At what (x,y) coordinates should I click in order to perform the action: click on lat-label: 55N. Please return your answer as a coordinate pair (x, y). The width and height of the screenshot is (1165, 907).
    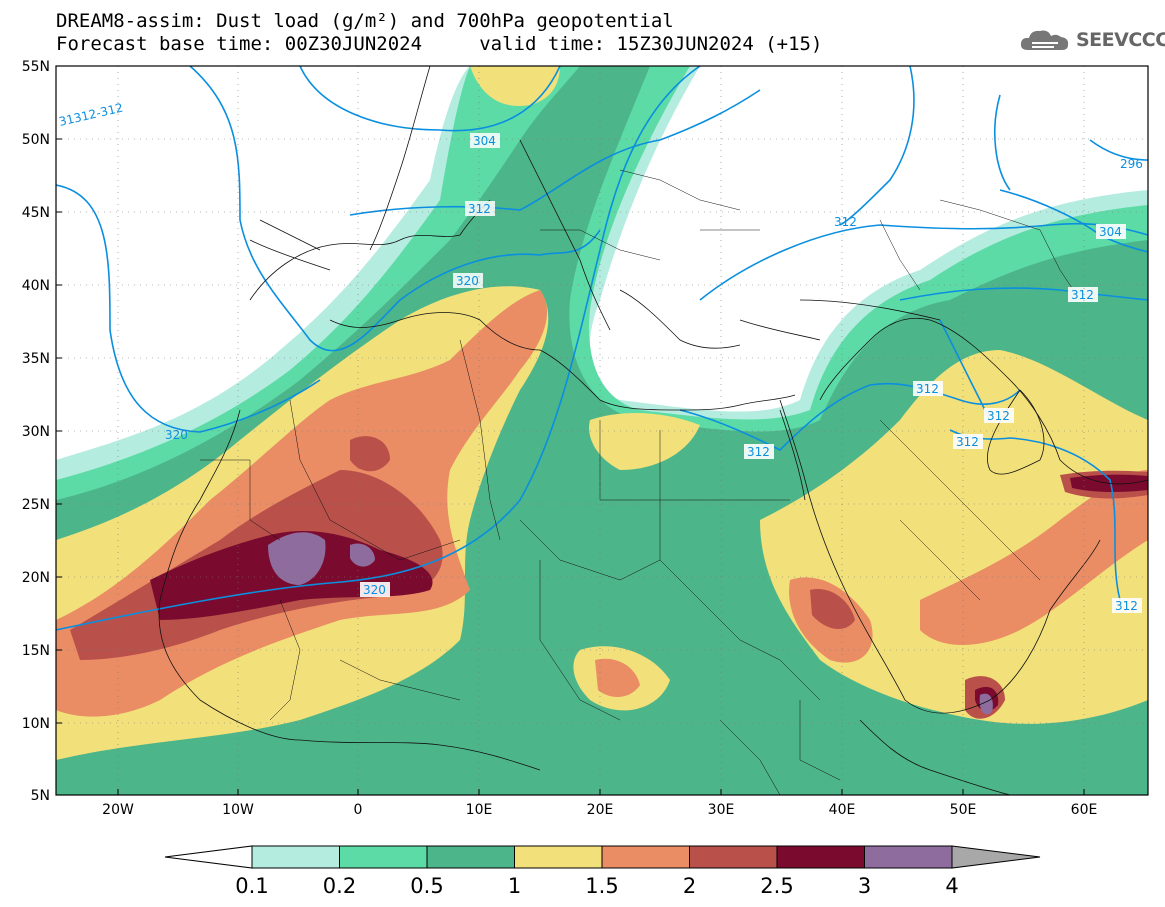
    Looking at the image, I should click on (36, 67).